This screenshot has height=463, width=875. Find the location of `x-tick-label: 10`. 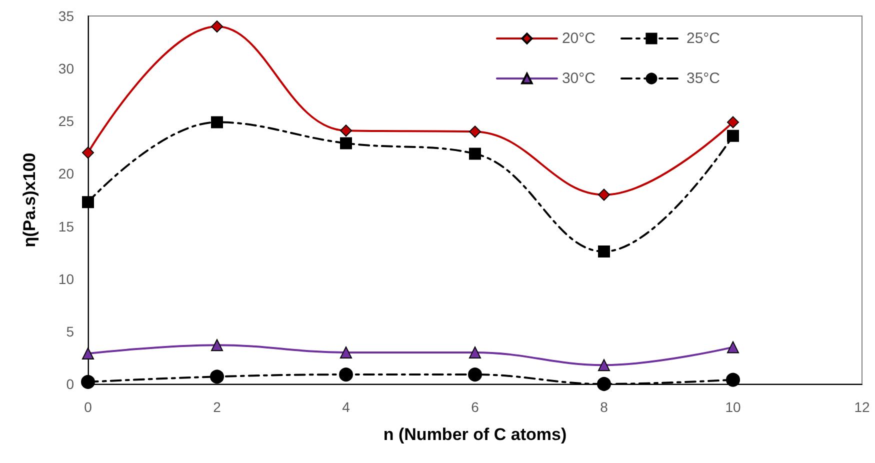

x-tick-label: 10 is located at coordinates (733, 407).